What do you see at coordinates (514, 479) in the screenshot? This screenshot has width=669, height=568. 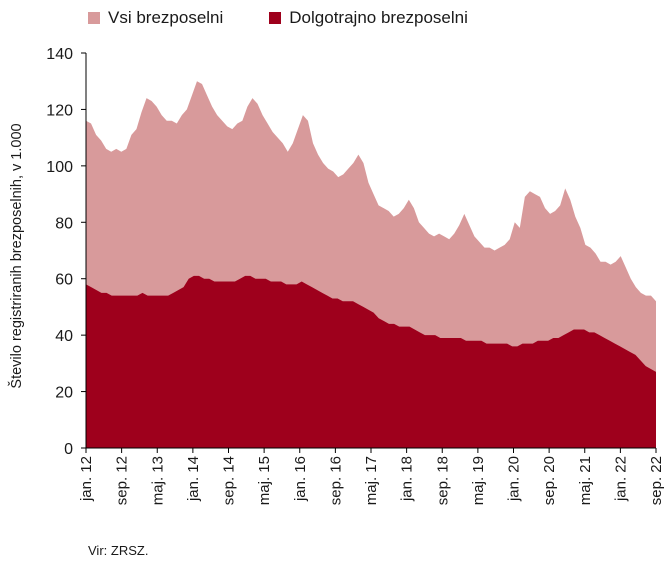 I see `x-tick-label: jan. 20` at bounding box center [514, 479].